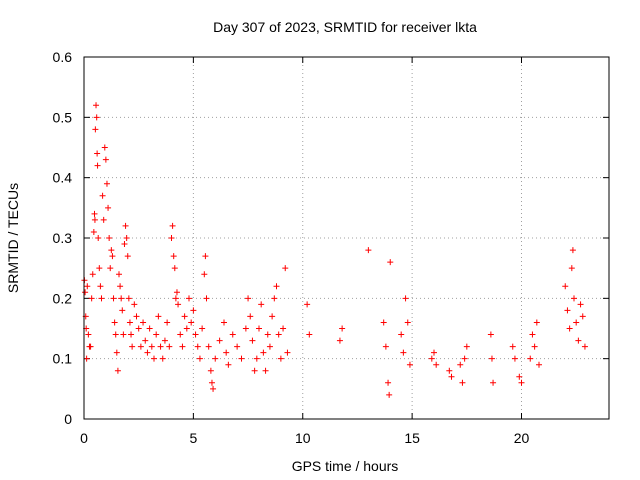 Image resolution: width=640 pixels, height=480 pixels. What do you see at coordinates (63, 238) in the screenshot?
I see `y-tick-label: 0.3` at bounding box center [63, 238].